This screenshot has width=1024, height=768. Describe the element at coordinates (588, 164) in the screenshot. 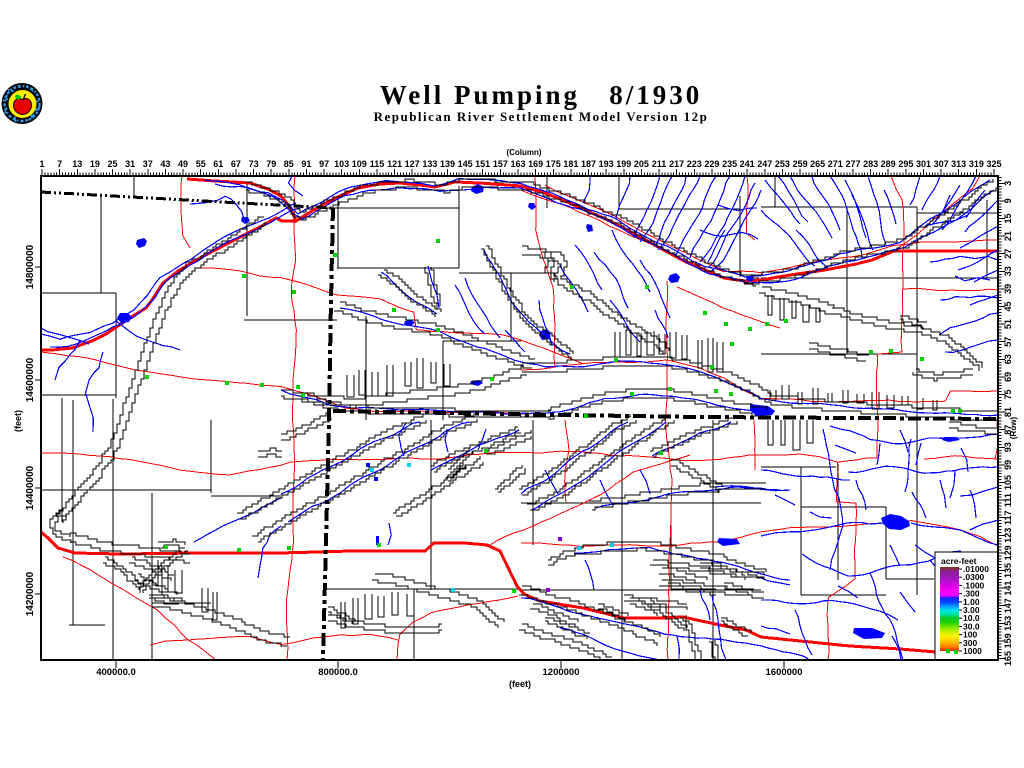

I see `svg-text: 187` at that location.